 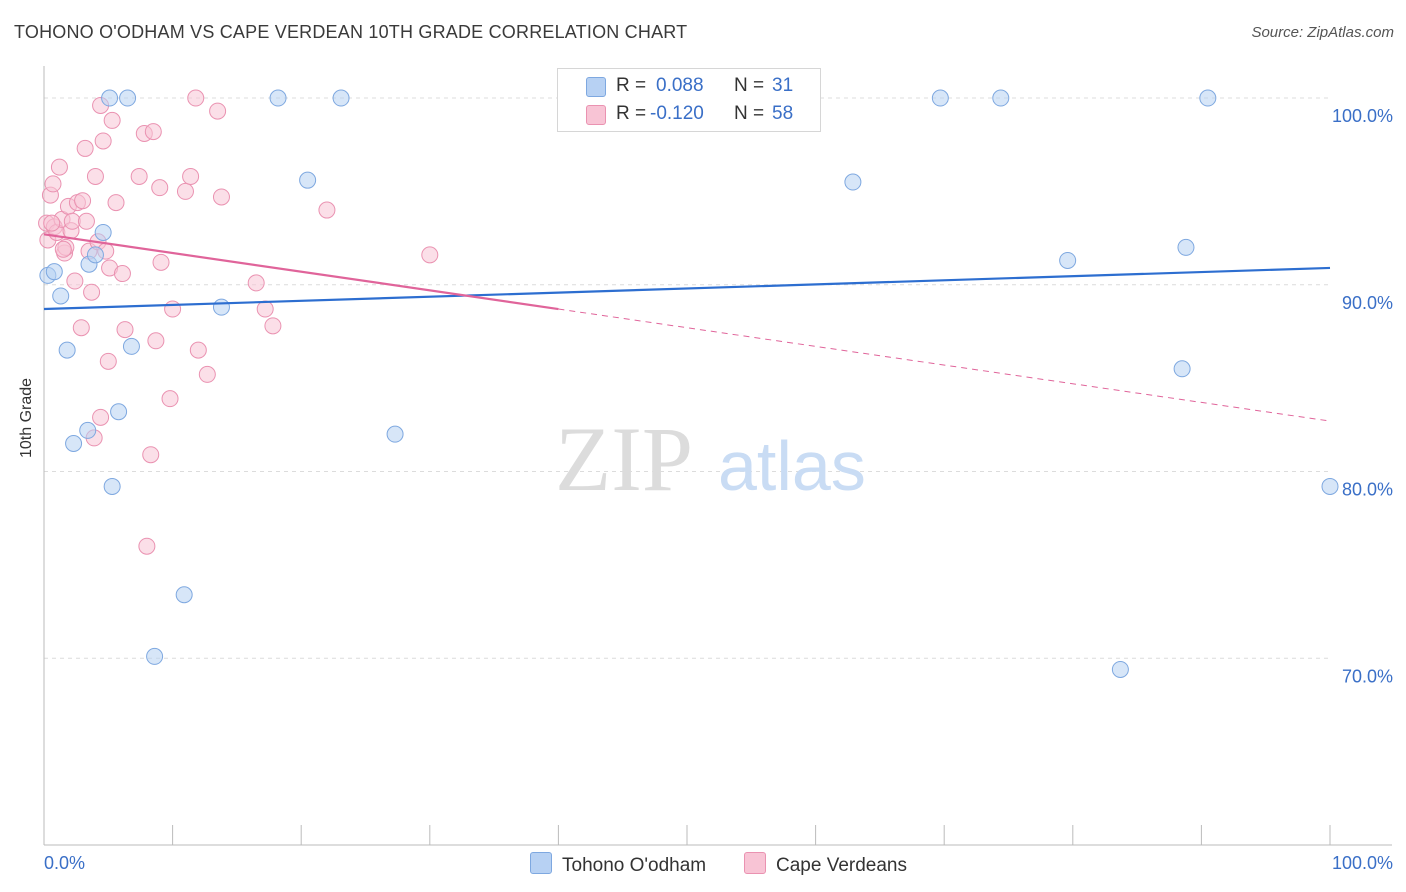 I want to click on watermark: ZIP atlas, so click(x=710, y=459).